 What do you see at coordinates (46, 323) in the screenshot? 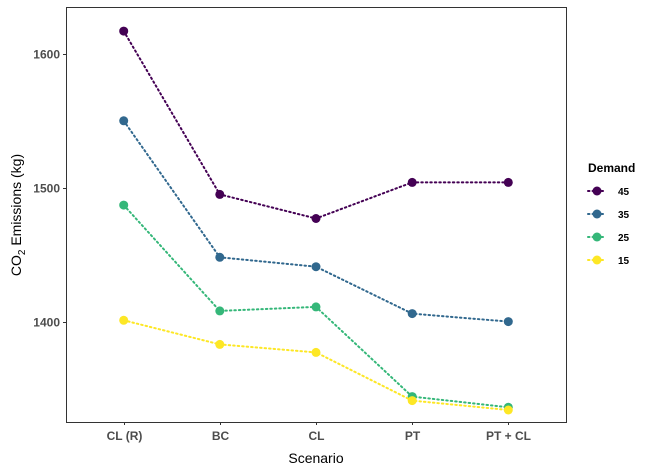
I see `y-tick-label: 1400` at bounding box center [46, 323].